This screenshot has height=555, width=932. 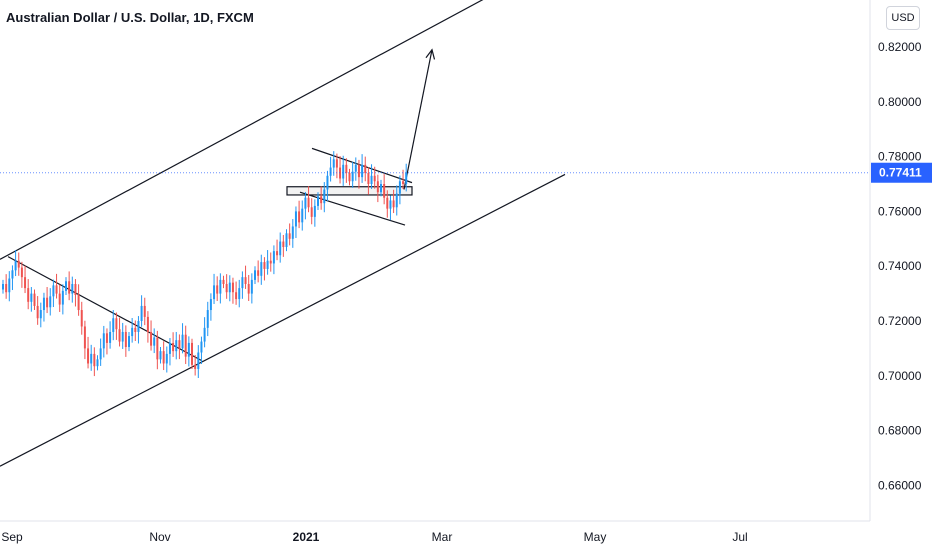 What do you see at coordinates (418, 119) in the screenshot?
I see `arrow-line` at bounding box center [418, 119].